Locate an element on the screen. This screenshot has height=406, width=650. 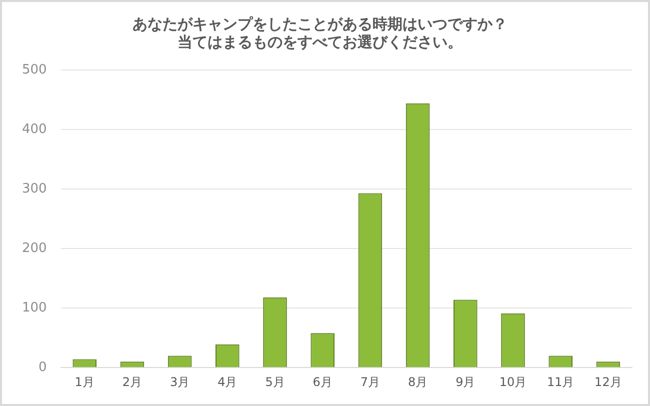
y-tick-label: 0 is located at coordinates (42, 367).